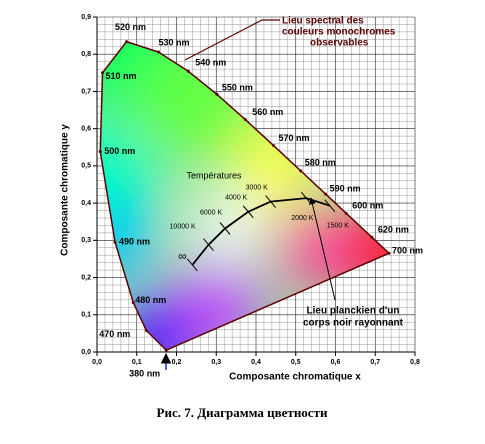 Image resolution: width=485 pixels, height=444 pixels. I want to click on wavelength-label: 550 nm, so click(237, 88).